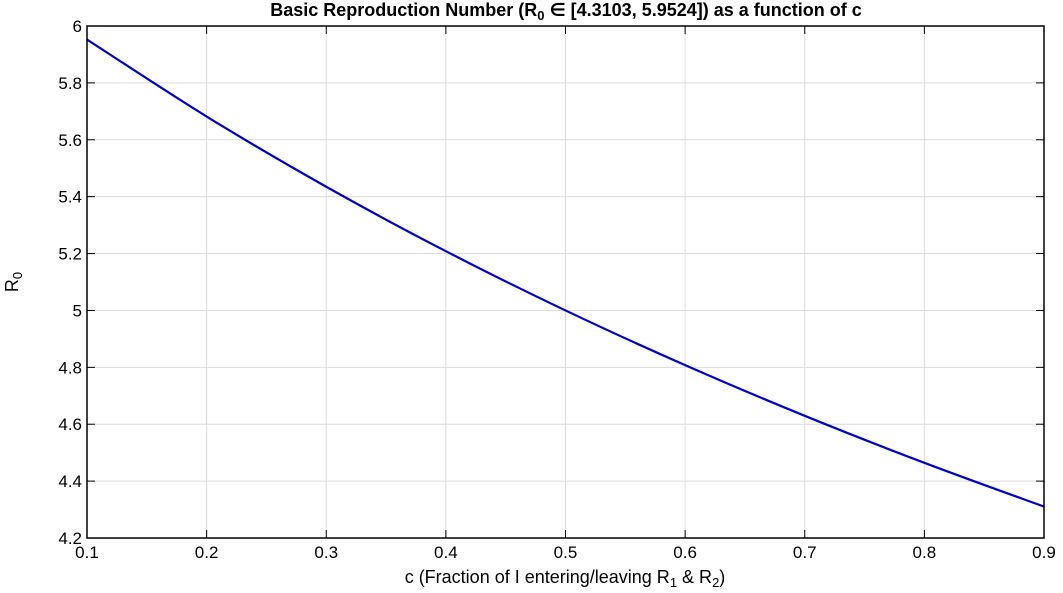  What do you see at coordinates (87, 552) in the screenshot?
I see `x-tick-label: 0.1` at bounding box center [87, 552].